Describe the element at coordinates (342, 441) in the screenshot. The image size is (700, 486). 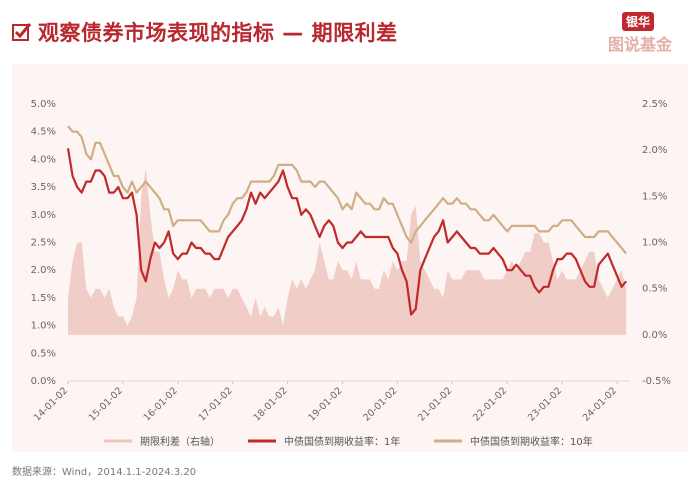
I see `legend-label: 中债国债到期收益率：1年` at that location.